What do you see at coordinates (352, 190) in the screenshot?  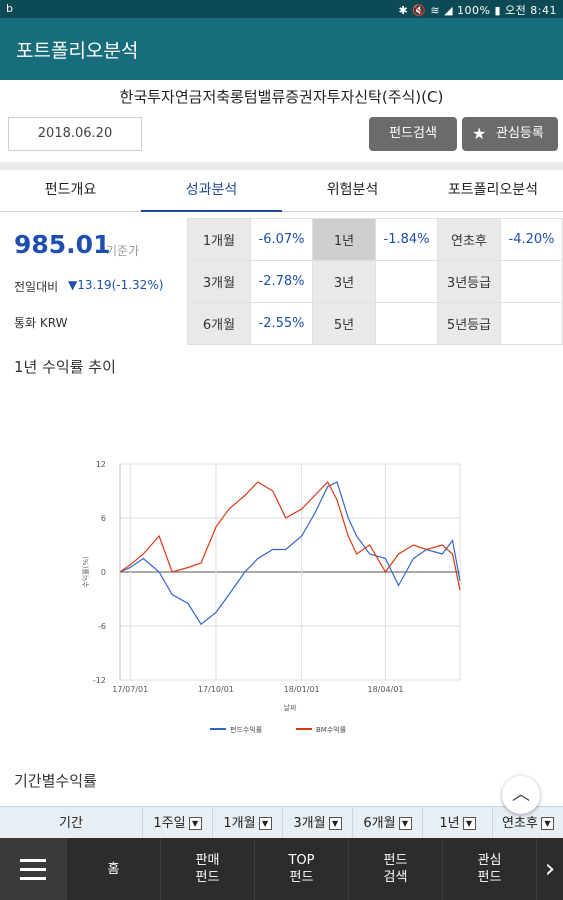 I see `tab-risk: 위험분석` at bounding box center [352, 190].